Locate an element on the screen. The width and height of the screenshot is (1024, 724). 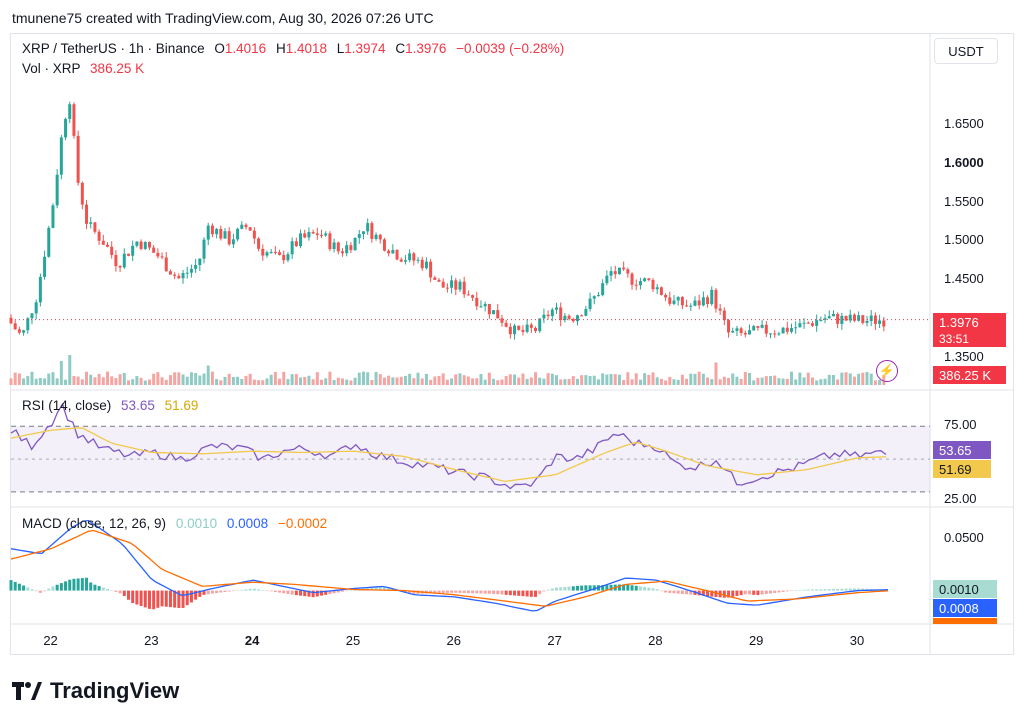
symbol-label: XRP / TetherUS · 1h · Binance is located at coordinates (113, 48).